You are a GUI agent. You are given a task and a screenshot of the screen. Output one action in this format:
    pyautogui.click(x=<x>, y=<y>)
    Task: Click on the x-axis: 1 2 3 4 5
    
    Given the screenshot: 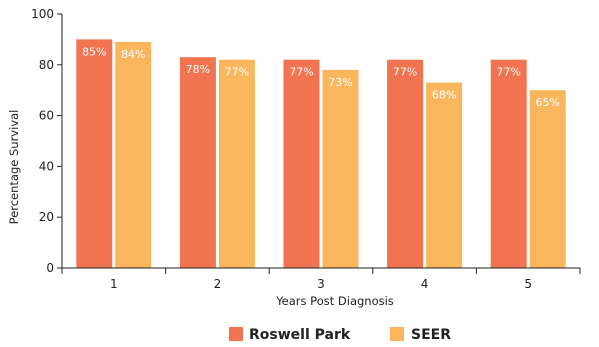 What is the action you would take?
    pyautogui.click(x=321, y=279)
    